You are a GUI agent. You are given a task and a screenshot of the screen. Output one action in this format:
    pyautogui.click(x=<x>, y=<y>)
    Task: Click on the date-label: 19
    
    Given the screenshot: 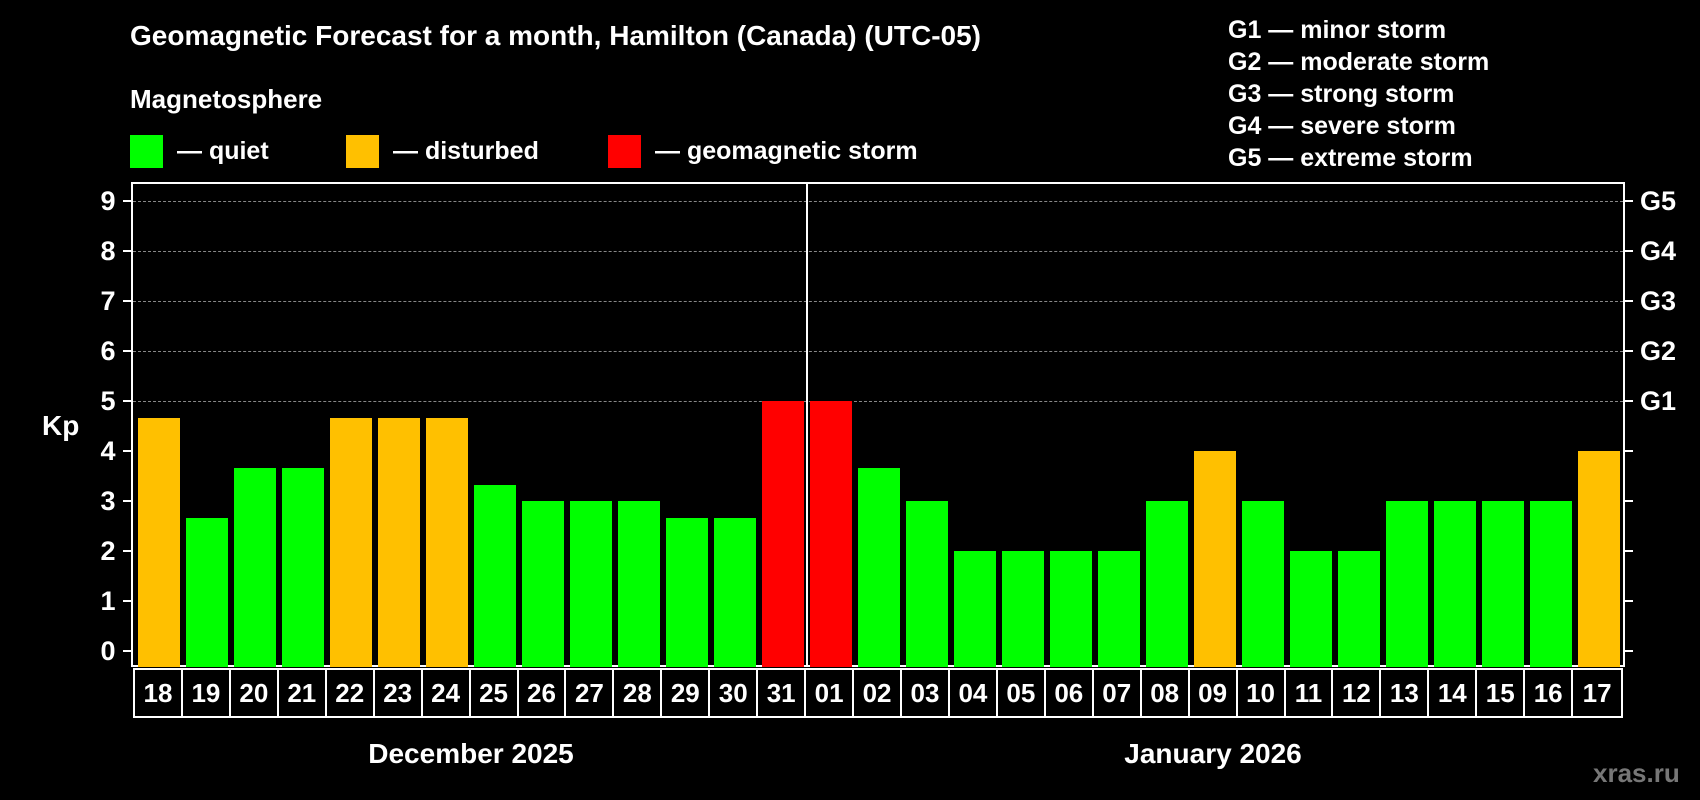 What is the action you would take?
    pyautogui.click(x=207, y=693)
    